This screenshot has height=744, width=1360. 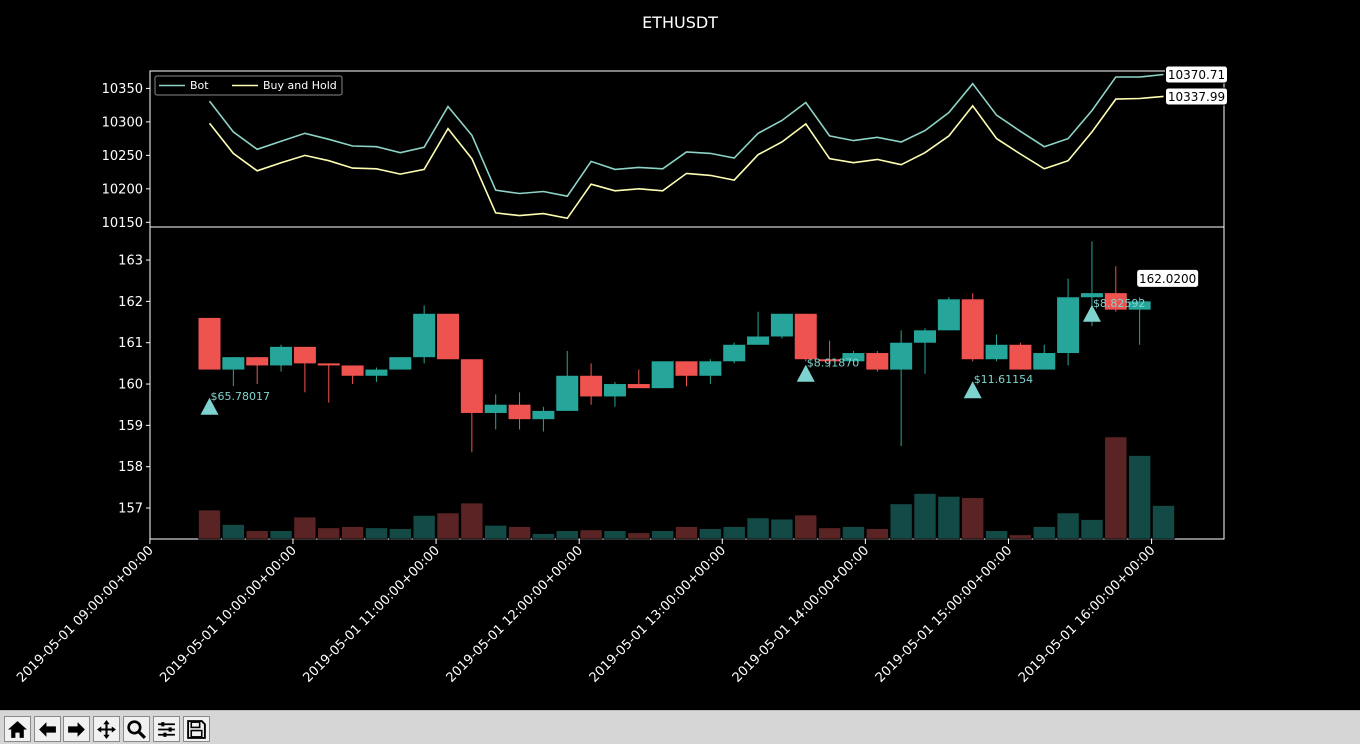 What do you see at coordinates (686, 157) in the screenshot?
I see `series-line-buy-and-hold` at bounding box center [686, 157].